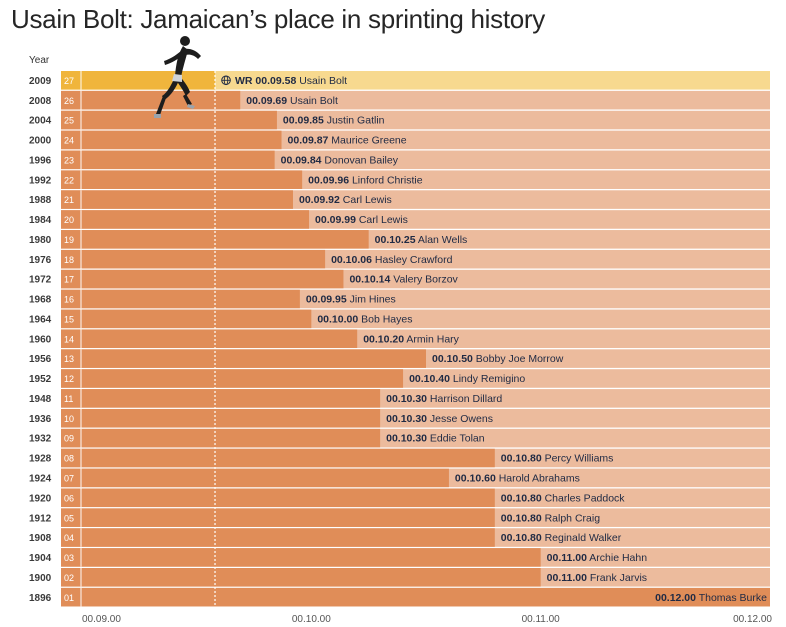 This screenshot has width=786, height=627. What do you see at coordinates (383, 339) in the screenshot?
I see `time-label: 00.10.20` at bounding box center [383, 339].